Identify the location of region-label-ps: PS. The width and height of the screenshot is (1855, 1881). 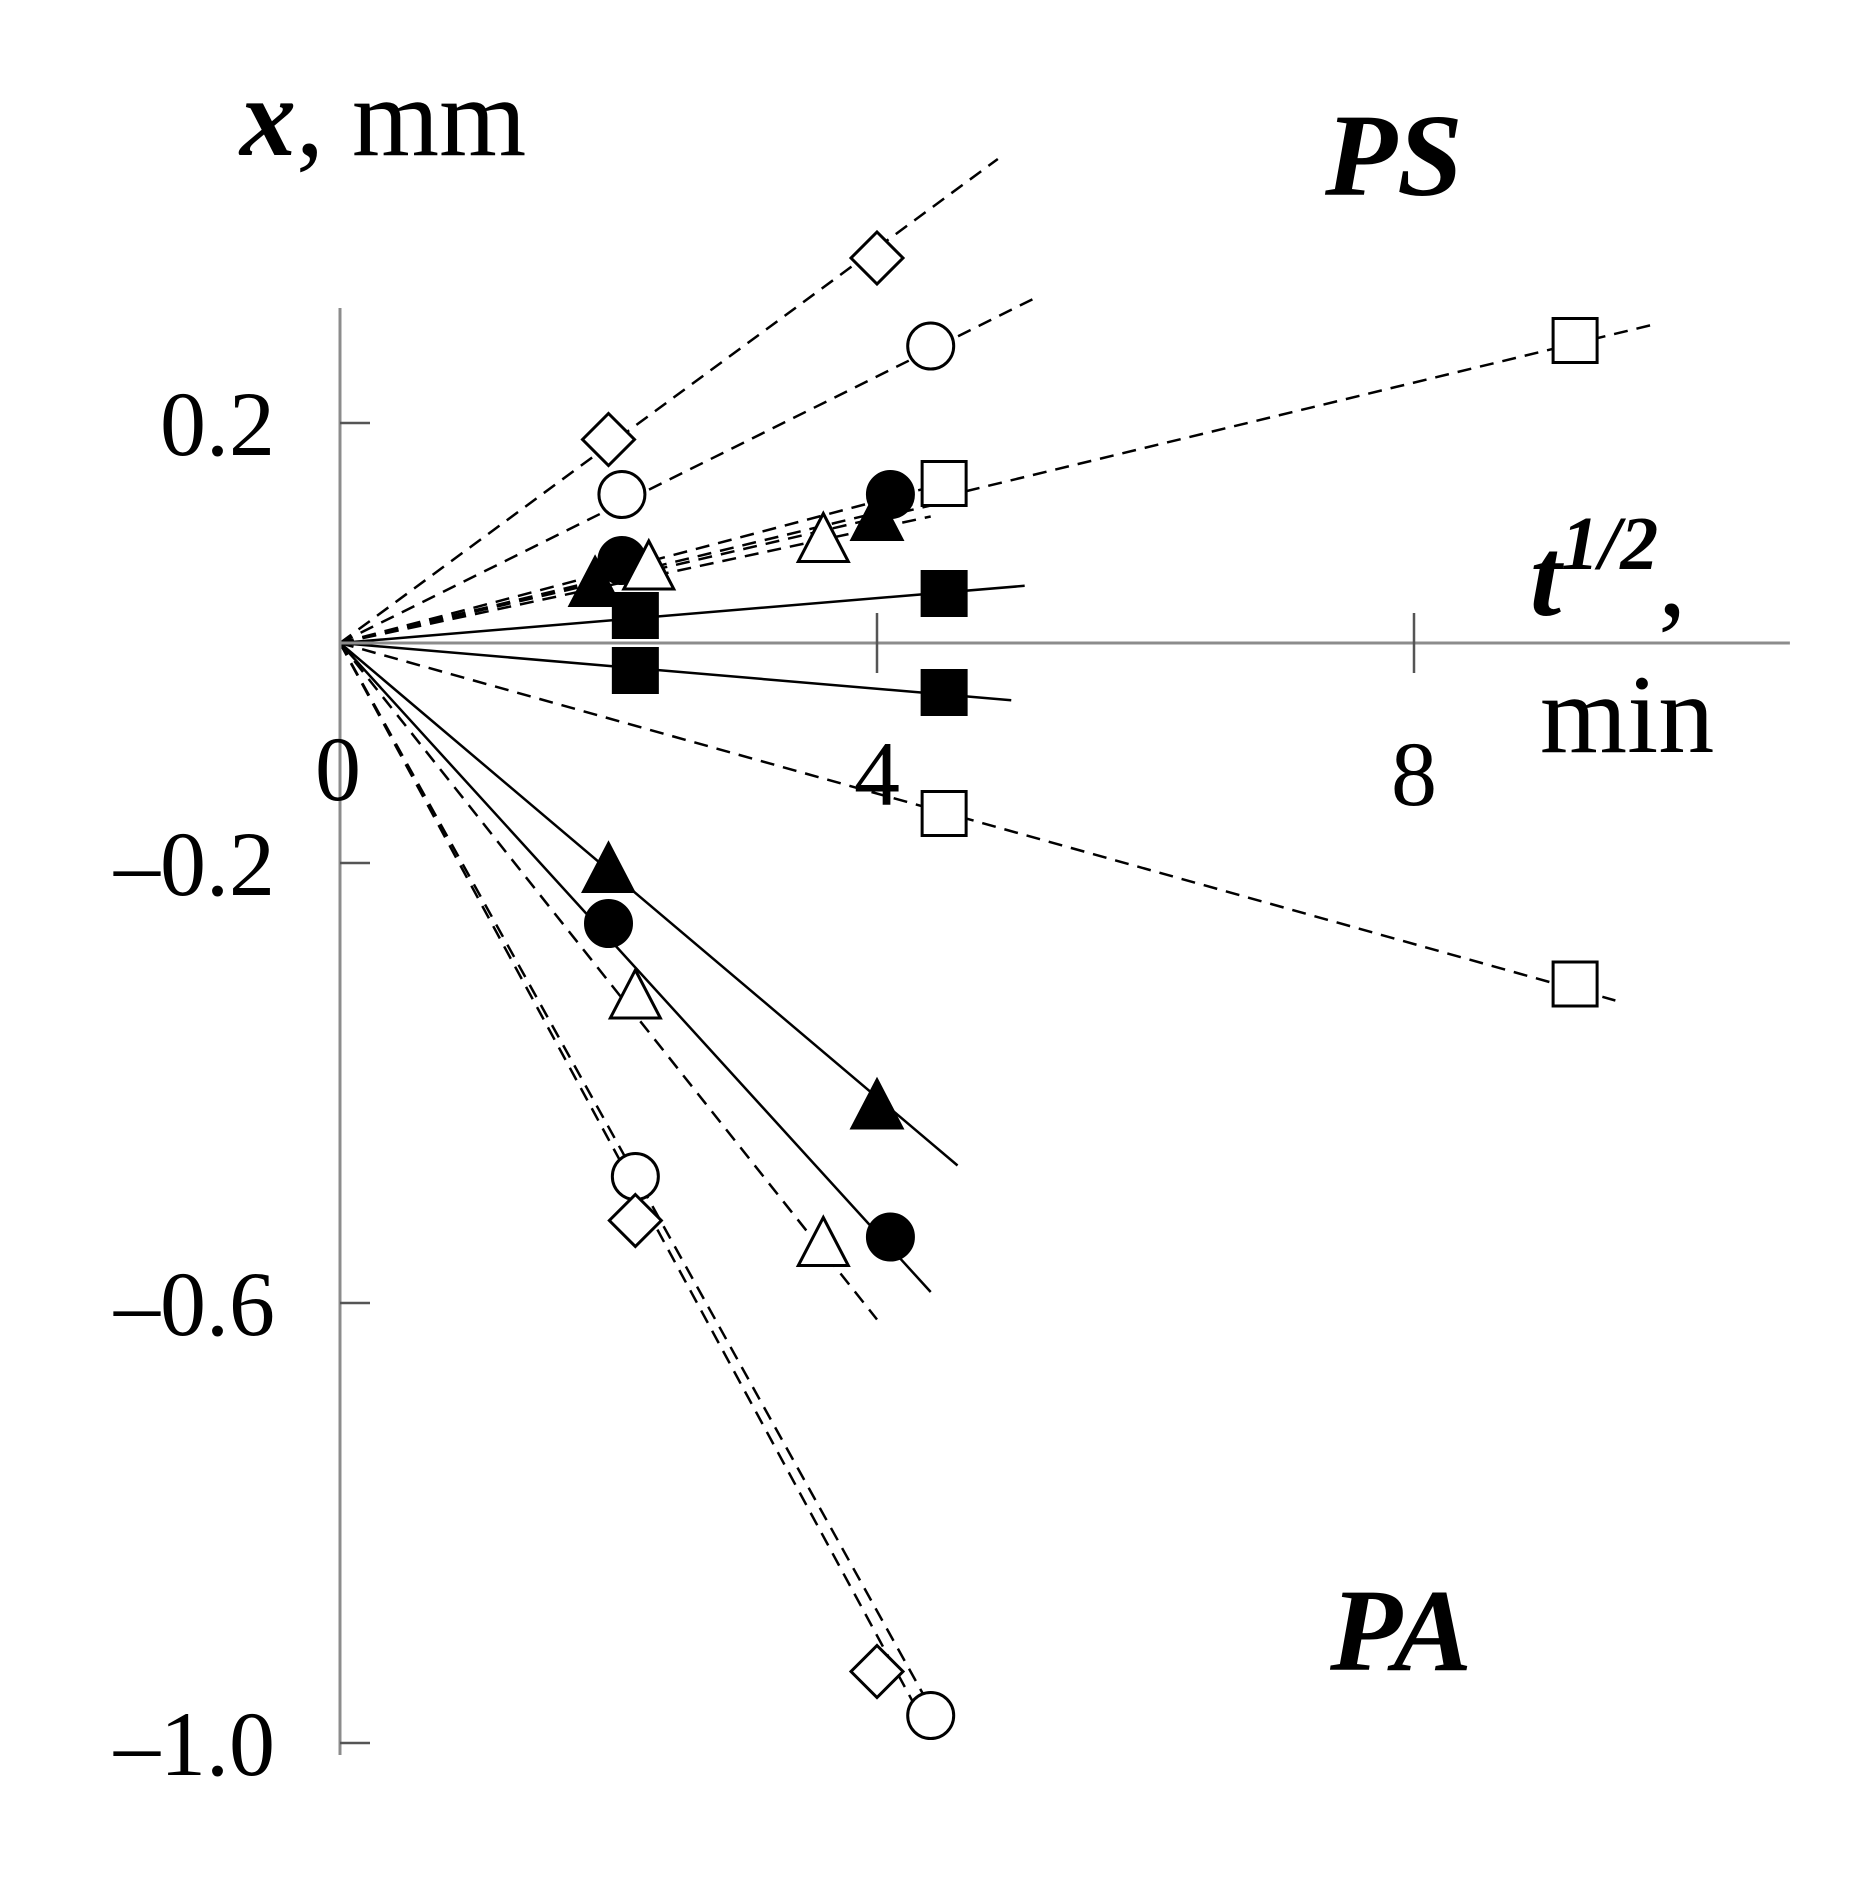
(1393, 155).